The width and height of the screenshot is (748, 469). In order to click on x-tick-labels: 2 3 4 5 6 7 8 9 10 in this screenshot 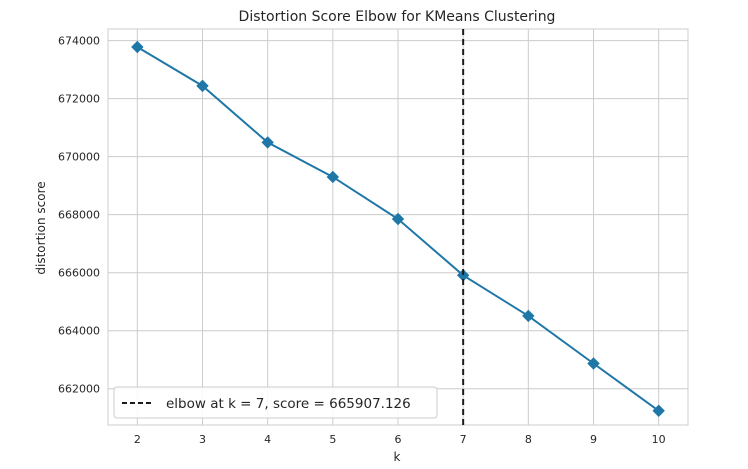, I will do `click(400, 439)`.